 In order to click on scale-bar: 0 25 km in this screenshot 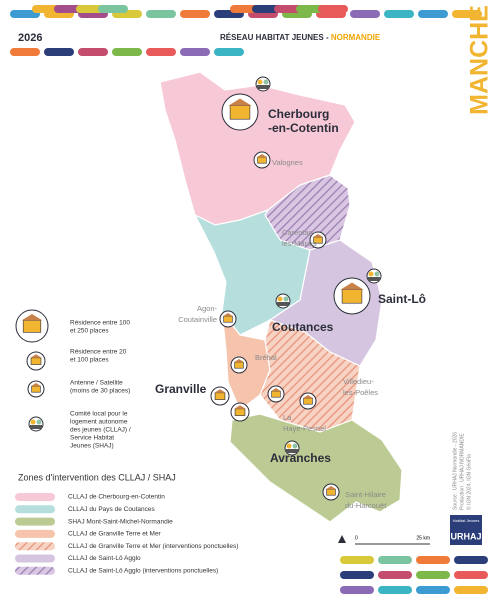, I will do `click(384, 540)`.